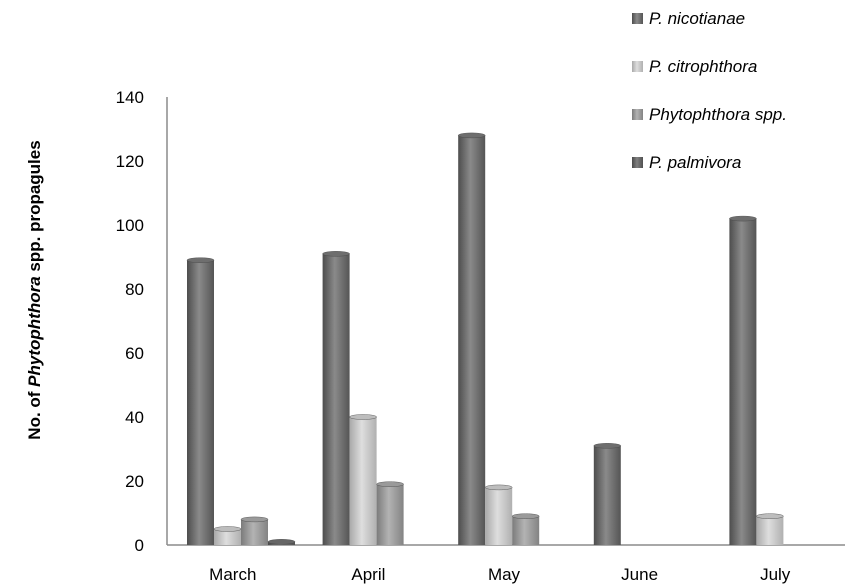  What do you see at coordinates (130, 321) in the screenshot?
I see `y-tick-labels: 0 20 40 60 80 100 120 140` at bounding box center [130, 321].